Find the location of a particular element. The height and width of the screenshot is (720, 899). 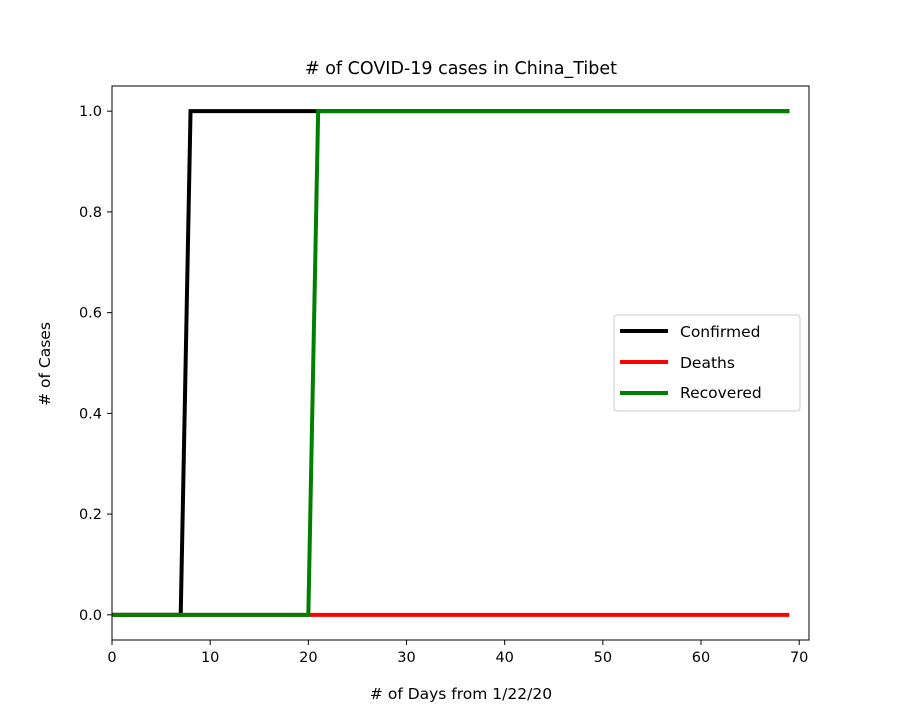

chart-title: # of COVID-19 cases in China_Tibet is located at coordinates (461, 69).